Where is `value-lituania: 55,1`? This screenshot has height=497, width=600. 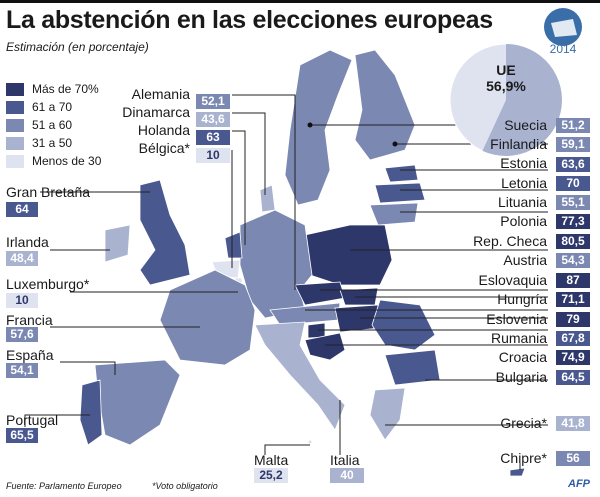
value-lituania: 55,1 is located at coordinates (573, 202).